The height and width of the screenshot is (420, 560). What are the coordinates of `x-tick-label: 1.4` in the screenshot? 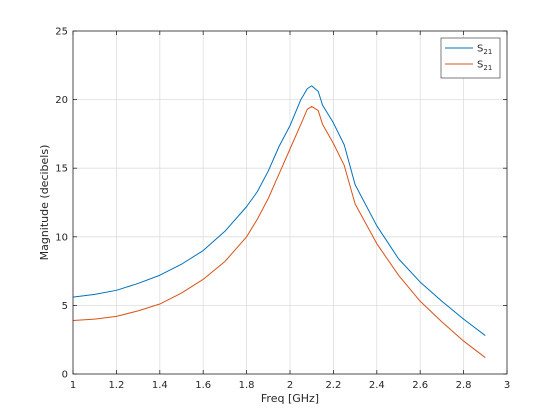 It's located at (160, 385).